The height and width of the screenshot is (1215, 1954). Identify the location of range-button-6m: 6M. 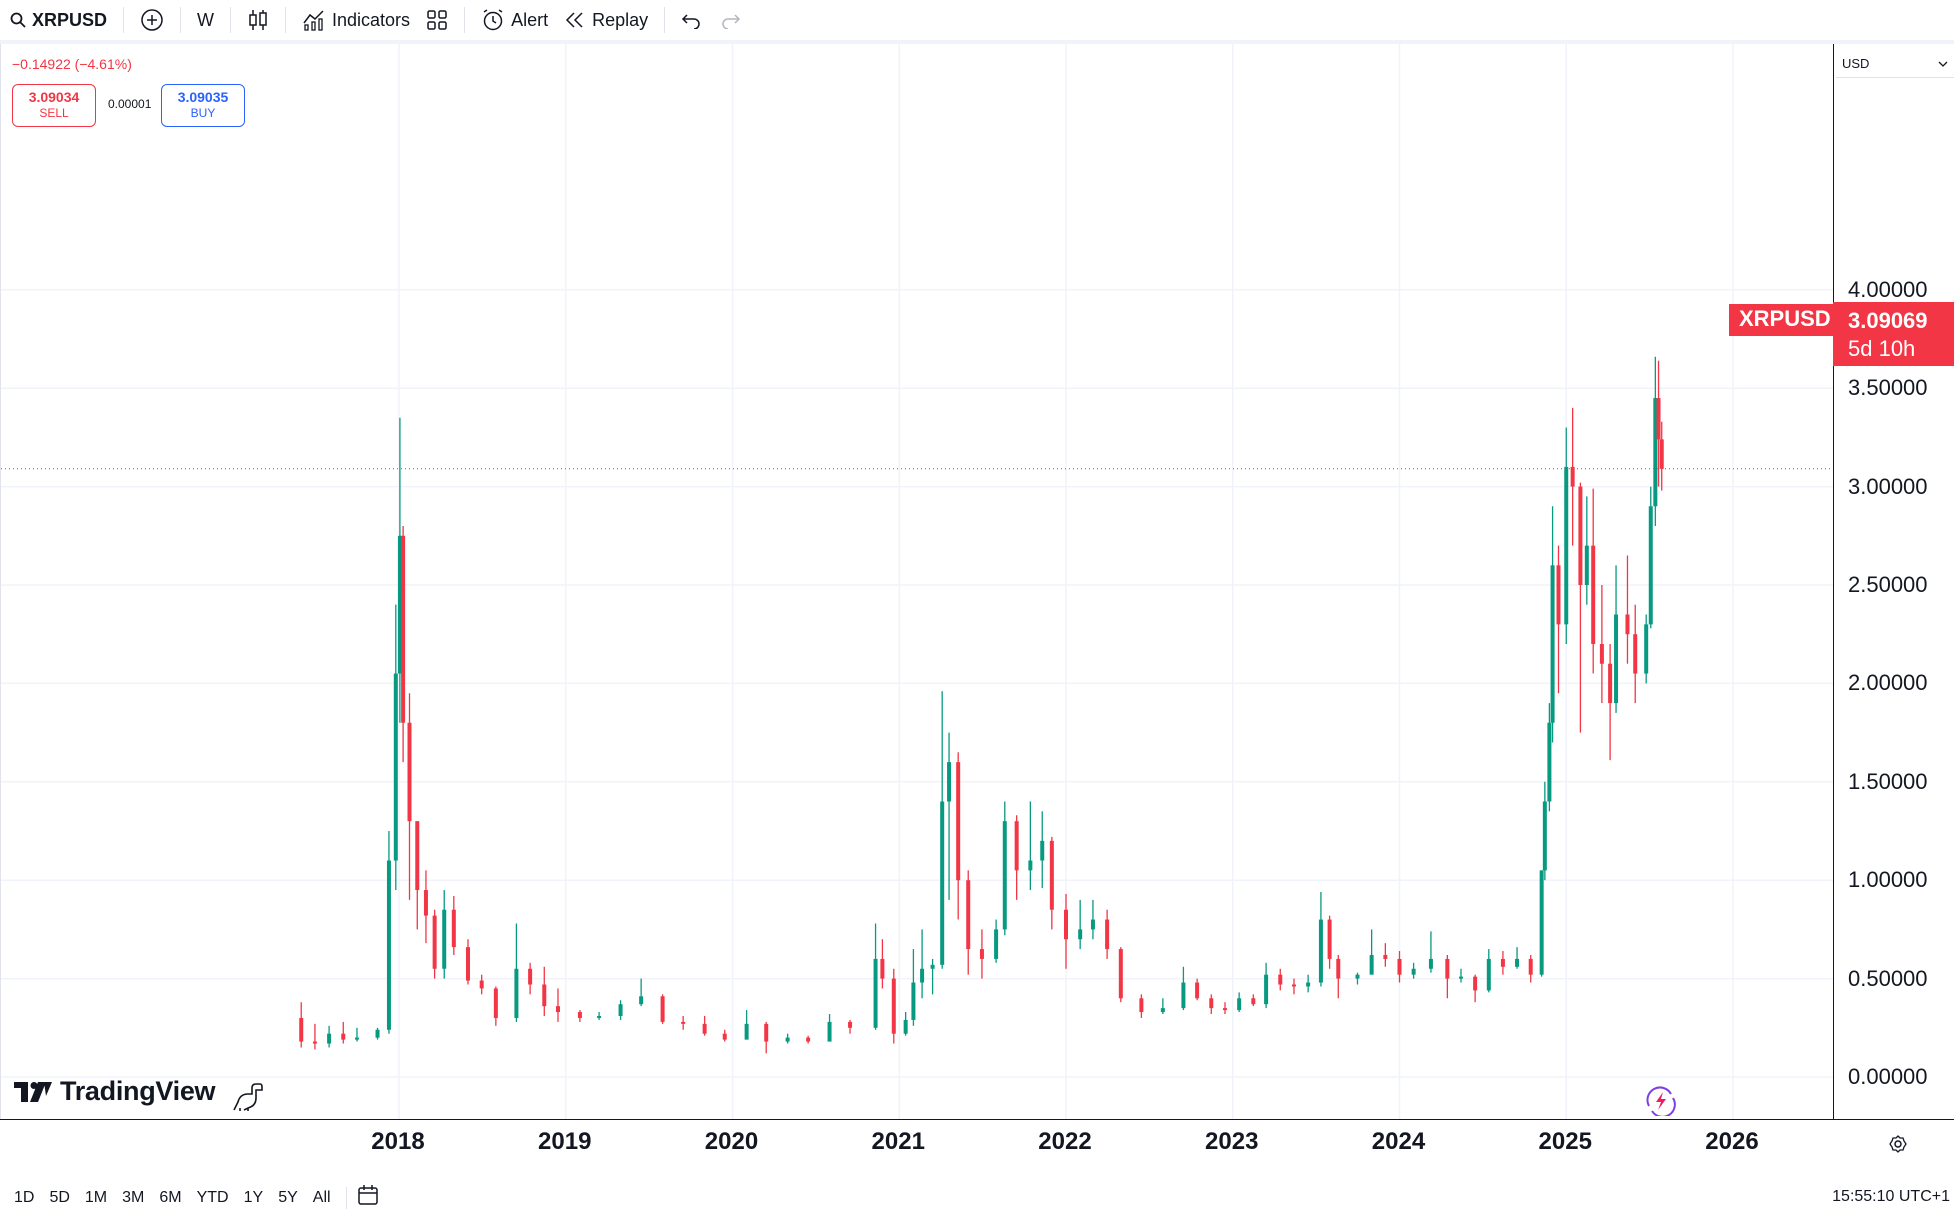
(170, 1197).